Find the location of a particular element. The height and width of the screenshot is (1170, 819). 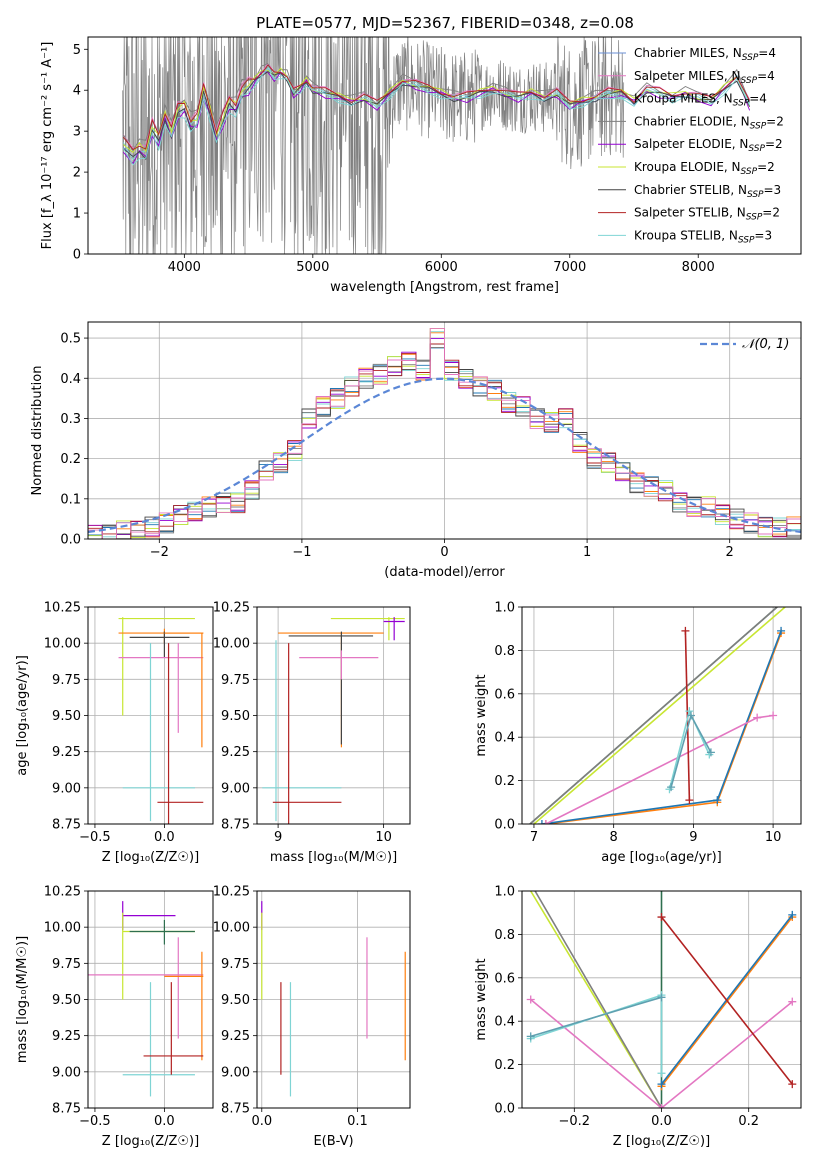

residuals-ytick-label: 0.0 is located at coordinates (70, 540).